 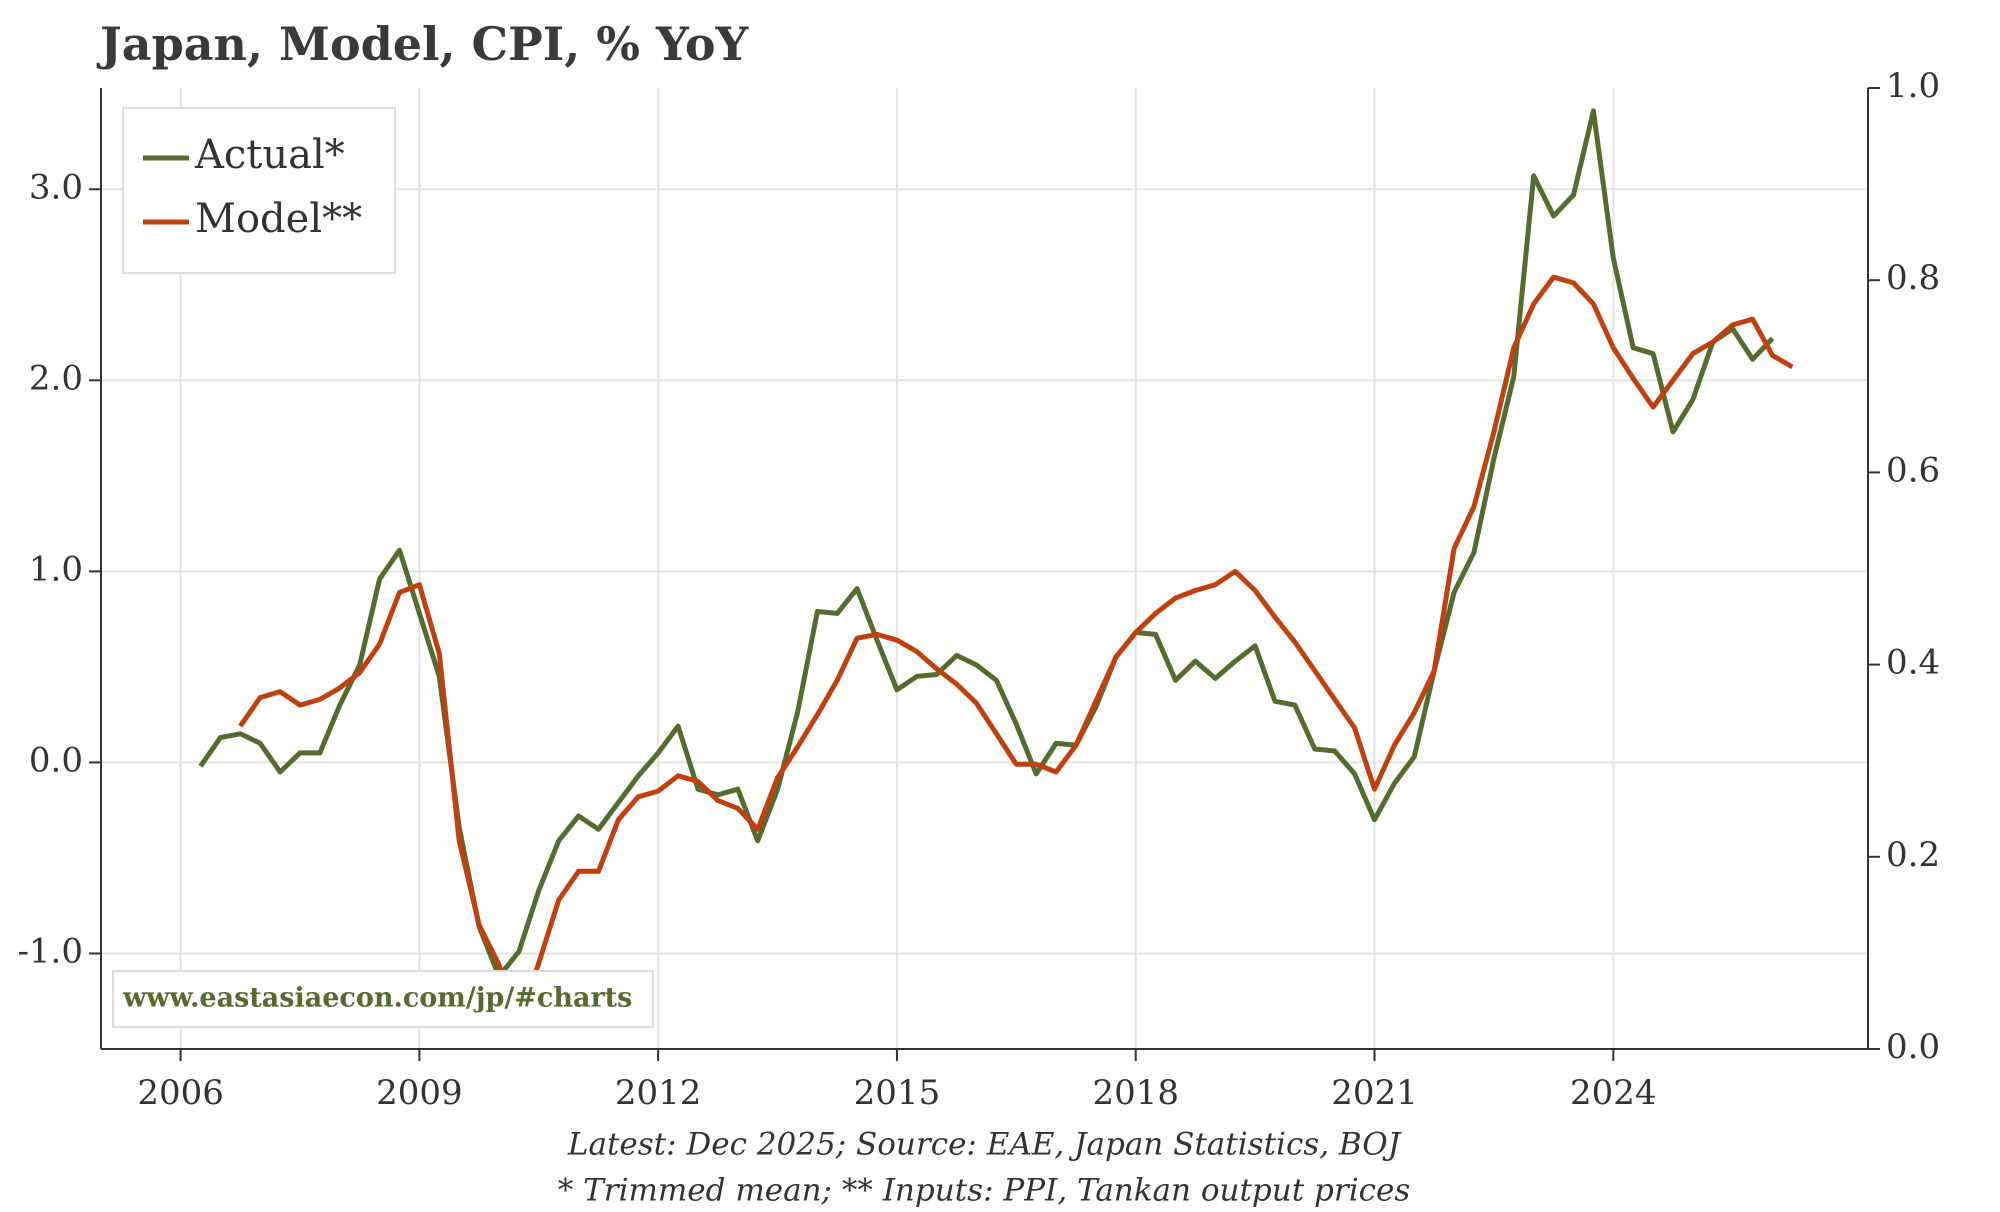 What do you see at coordinates (180, 1093) in the screenshot?
I see `x-tick-label: 2006` at bounding box center [180, 1093].